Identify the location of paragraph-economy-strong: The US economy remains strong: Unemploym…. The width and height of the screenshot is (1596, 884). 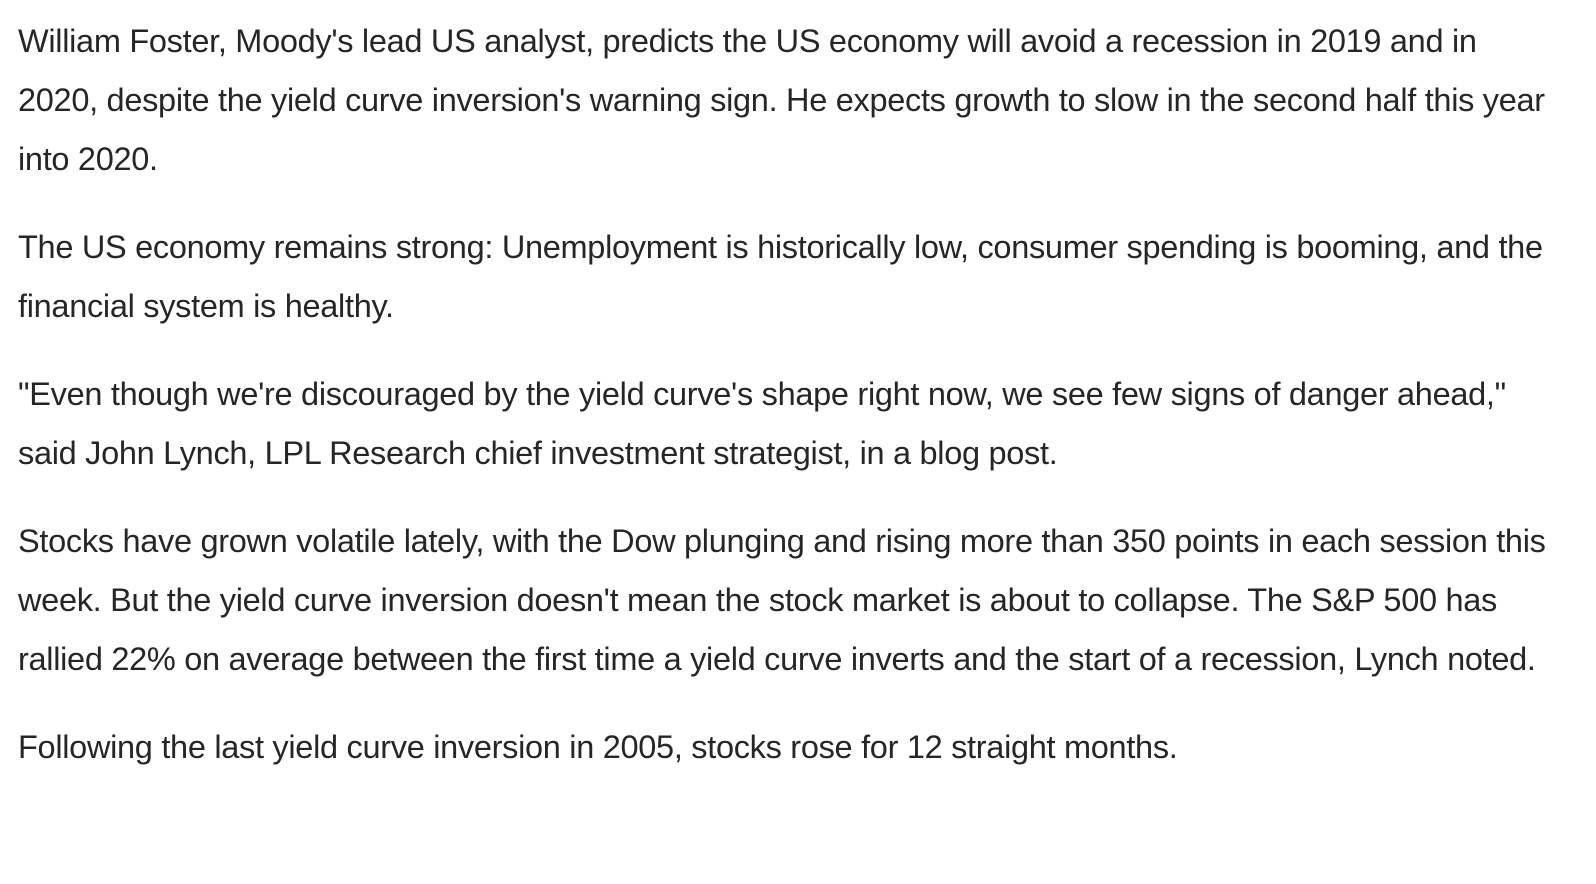
(780, 276).